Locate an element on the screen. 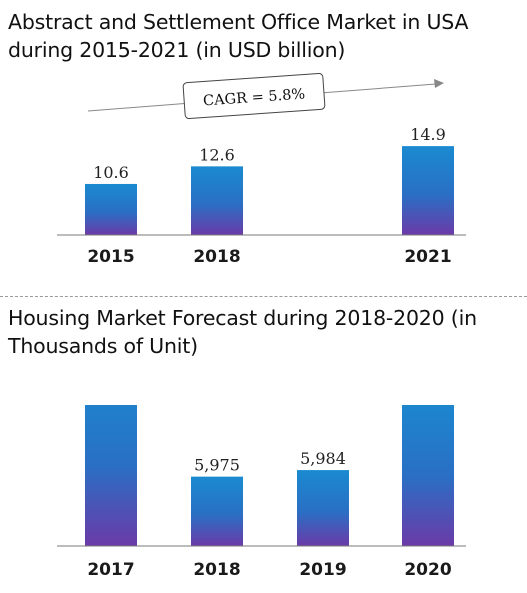 This screenshot has height=593, width=527. x-tick-2020: 2020 is located at coordinates (427, 570).